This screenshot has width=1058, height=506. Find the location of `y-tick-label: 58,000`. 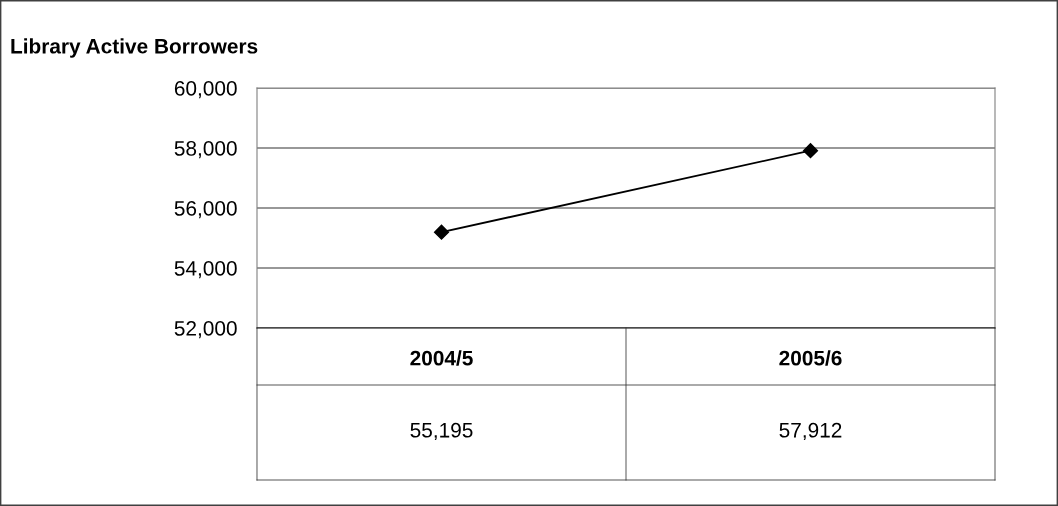

y-tick-label: 58,000 is located at coordinates (205, 150).